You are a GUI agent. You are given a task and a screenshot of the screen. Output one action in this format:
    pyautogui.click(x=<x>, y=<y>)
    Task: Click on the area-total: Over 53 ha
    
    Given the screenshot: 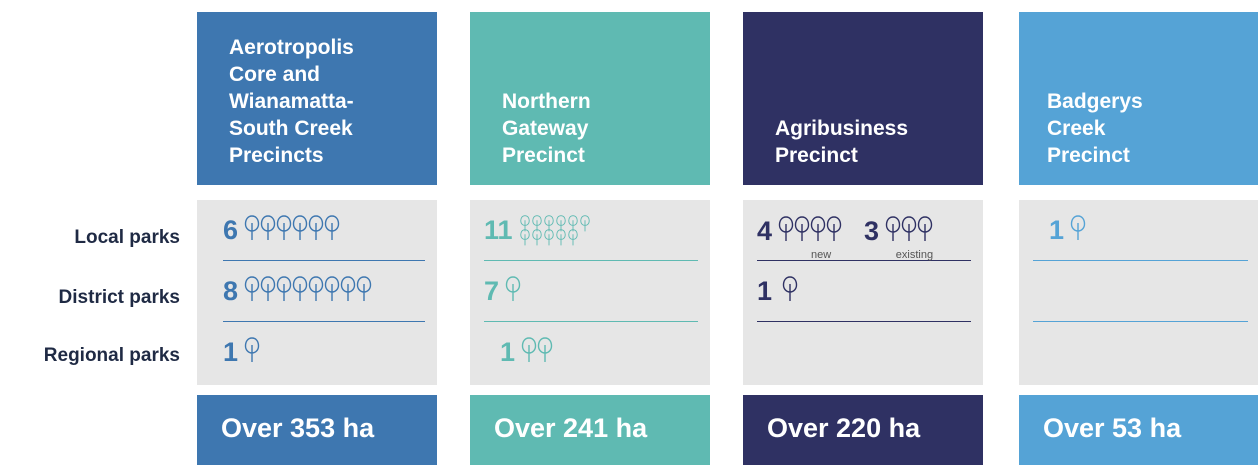 What is the action you would take?
    pyautogui.click(x=1138, y=430)
    